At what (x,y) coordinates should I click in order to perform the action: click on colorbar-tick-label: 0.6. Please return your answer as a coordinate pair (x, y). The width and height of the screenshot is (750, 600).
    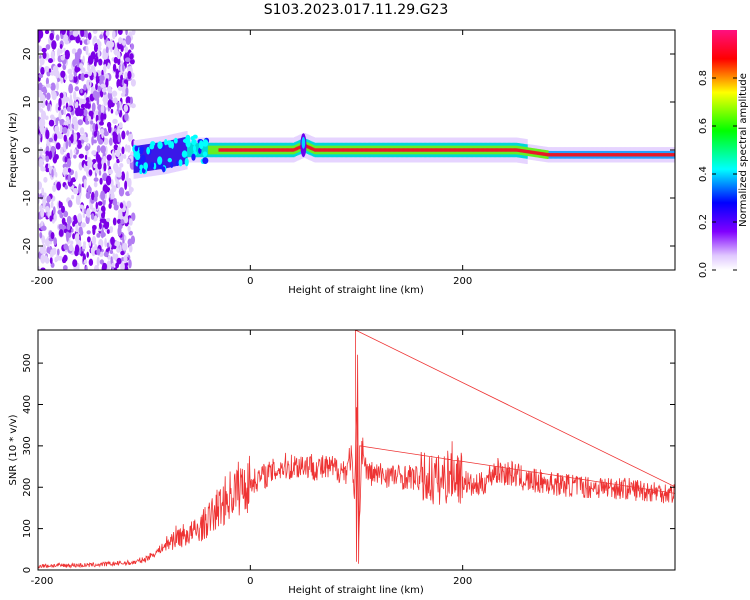
    Looking at the image, I should click on (703, 126).